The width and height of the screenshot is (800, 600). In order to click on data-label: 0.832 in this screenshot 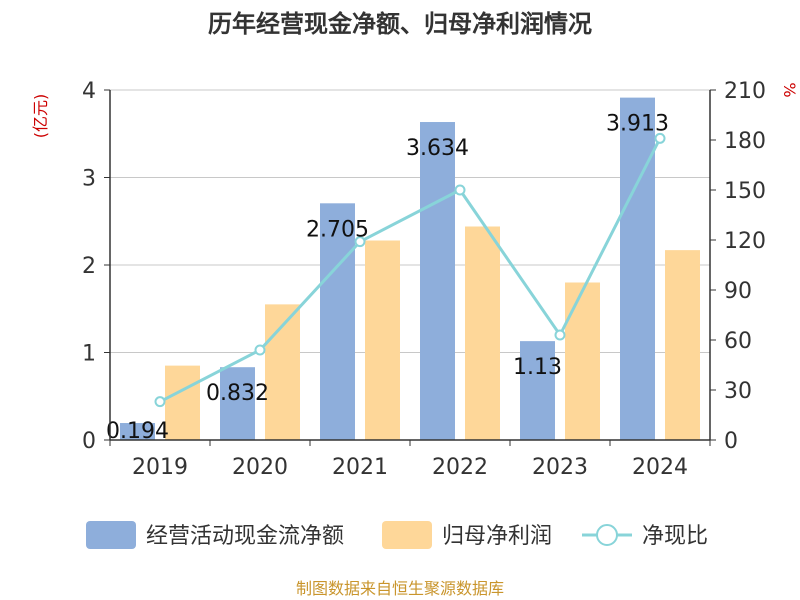, I will do `click(237, 393)`.